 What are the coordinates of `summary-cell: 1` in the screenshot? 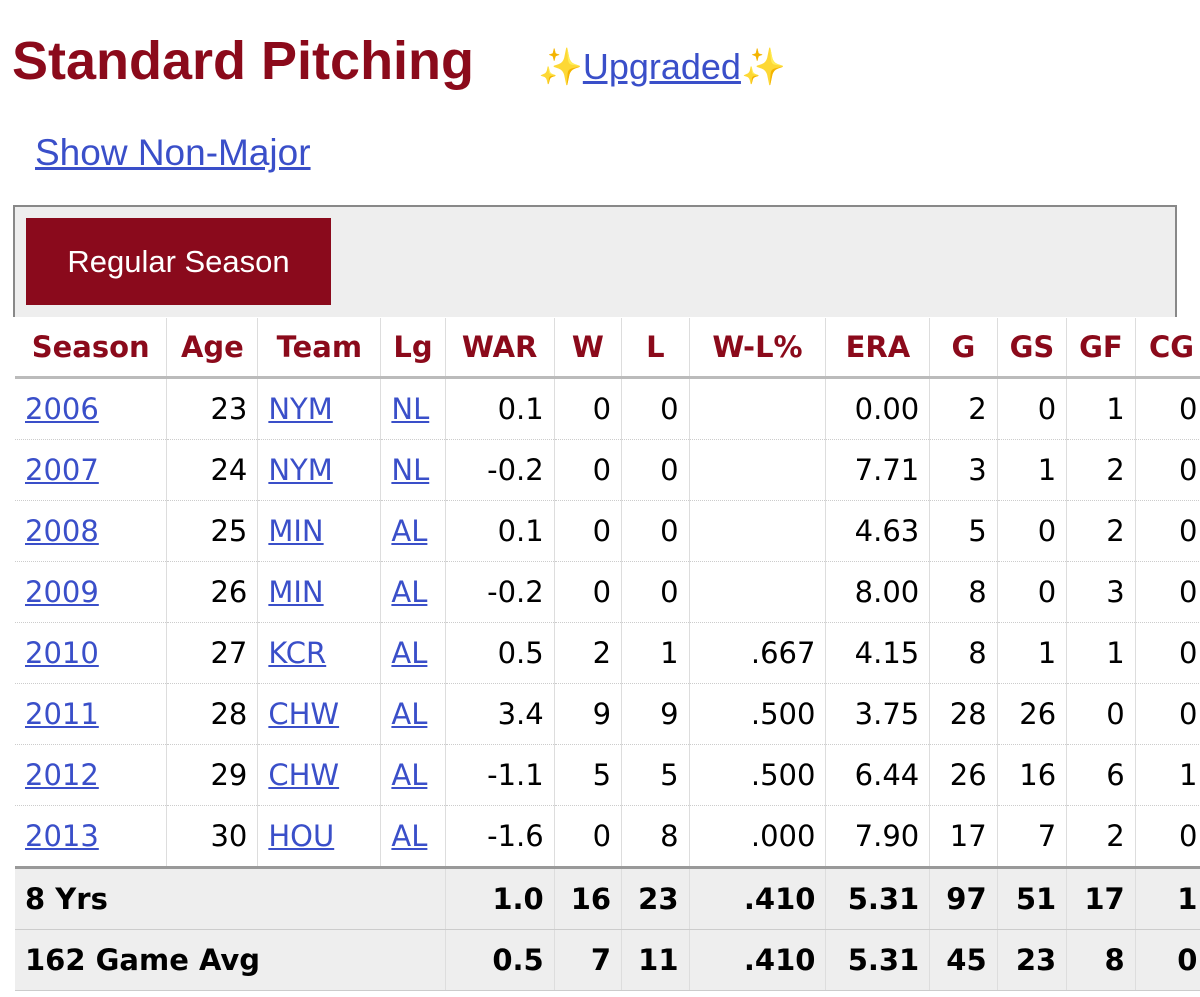 It's located at (1167, 898).